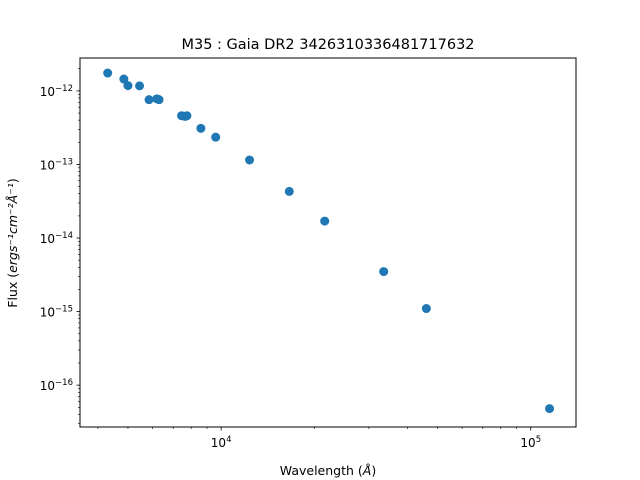 The image size is (640, 480). Describe the element at coordinates (328, 470) in the screenshot. I see `x-axis-label: Wavelength (Å)` at that location.